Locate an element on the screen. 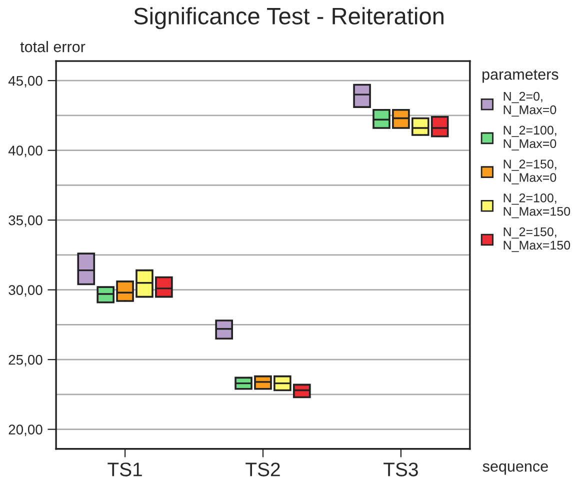 The height and width of the screenshot is (477, 578). legend-label: N_2=100, N_Max=150 is located at coordinates (537, 205).